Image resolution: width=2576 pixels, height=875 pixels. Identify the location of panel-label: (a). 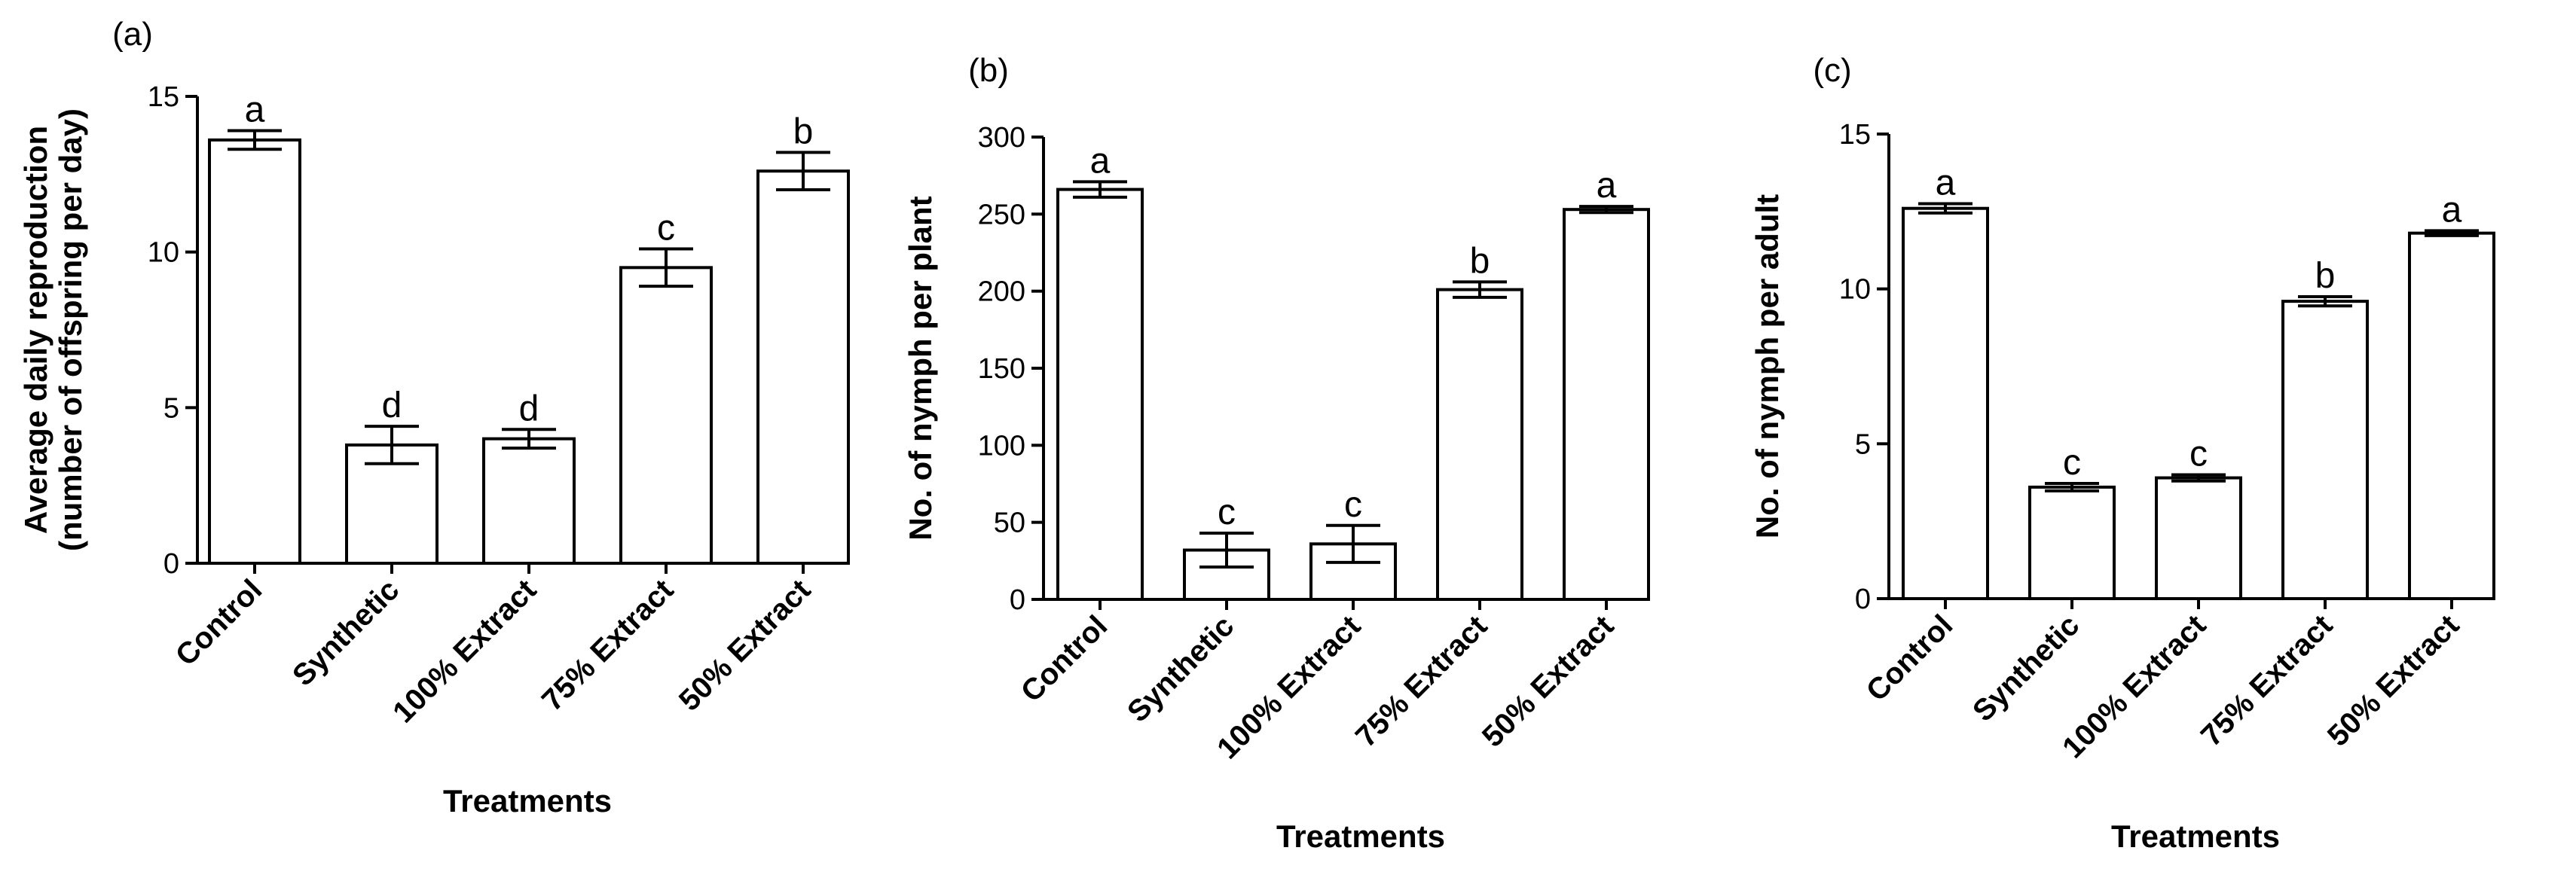
(132, 35).